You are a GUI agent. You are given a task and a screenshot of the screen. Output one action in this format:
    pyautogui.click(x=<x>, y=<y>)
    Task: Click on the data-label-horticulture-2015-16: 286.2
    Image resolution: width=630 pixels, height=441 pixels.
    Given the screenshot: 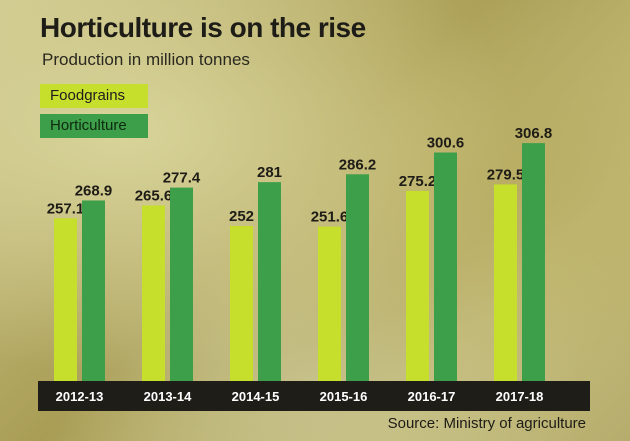 What is the action you would take?
    pyautogui.click(x=358, y=164)
    